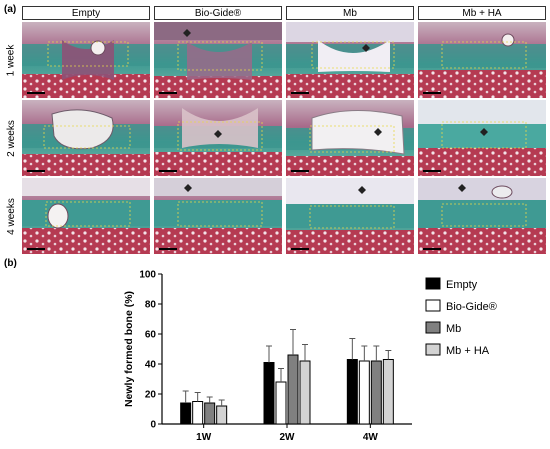 The image size is (550, 449). I want to click on micrograph-2w-mb-ha, so click(482, 138).